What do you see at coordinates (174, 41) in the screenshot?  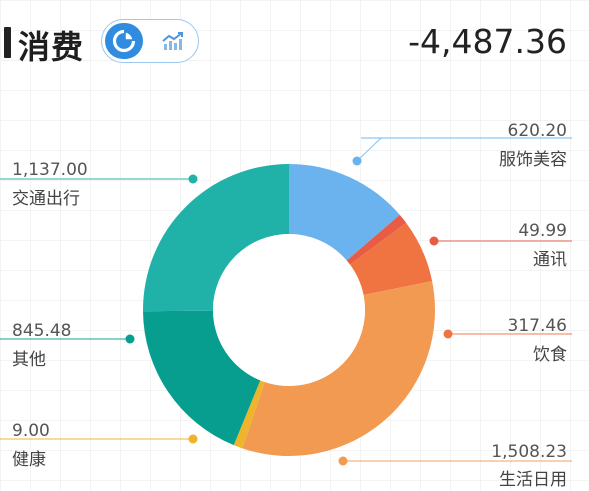 I see `trend-chart-icon` at bounding box center [174, 41].